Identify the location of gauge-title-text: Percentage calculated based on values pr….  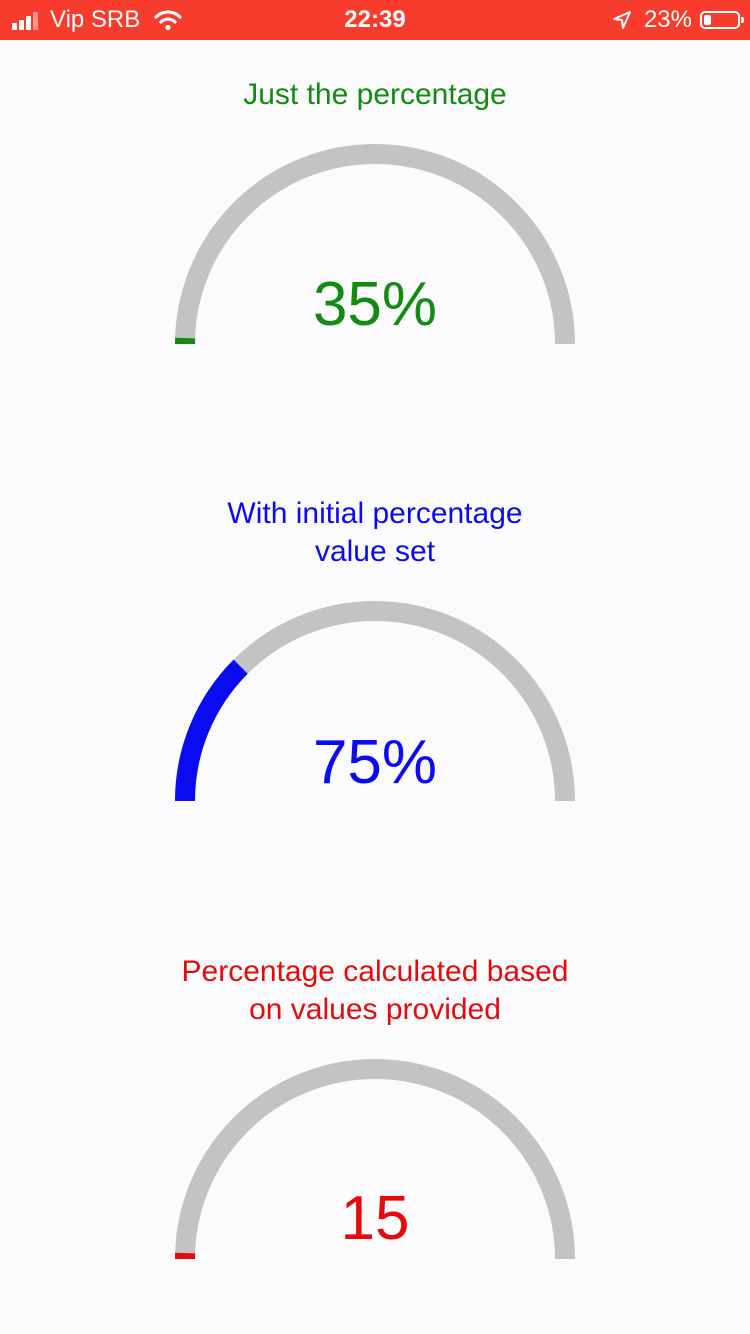
(375, 990).